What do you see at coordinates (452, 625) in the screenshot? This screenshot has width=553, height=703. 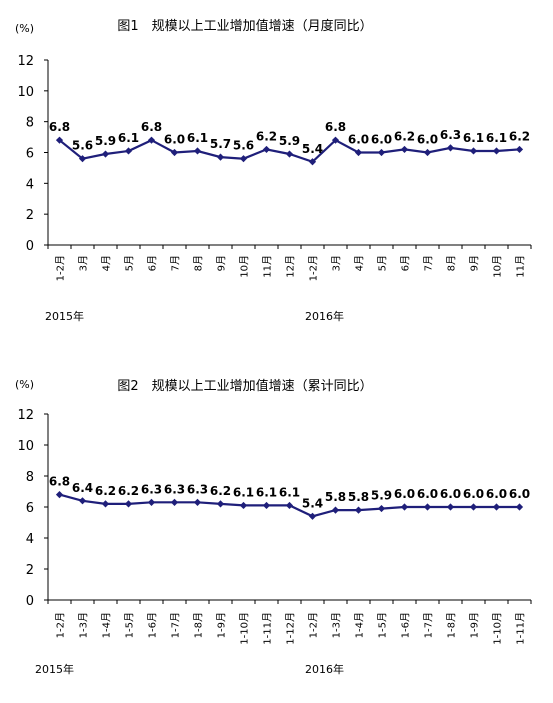 I see `c2-x-tick-label: 1-8月` at bounding box center [452, 625].